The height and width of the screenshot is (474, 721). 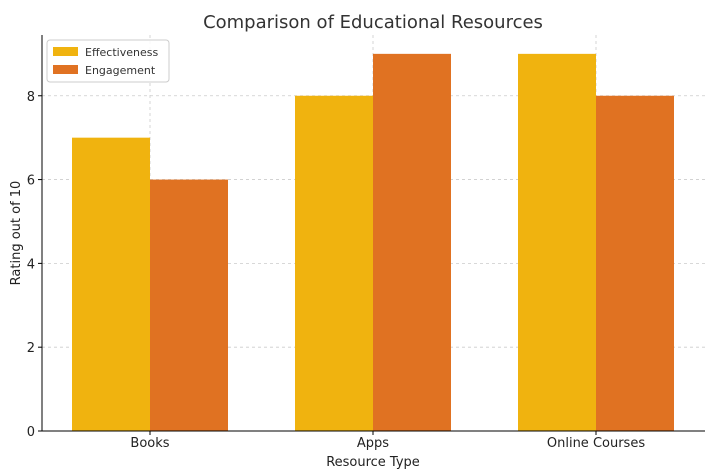 I want to click on x-tick-label: Online Courses, so click(x=596, y=443).